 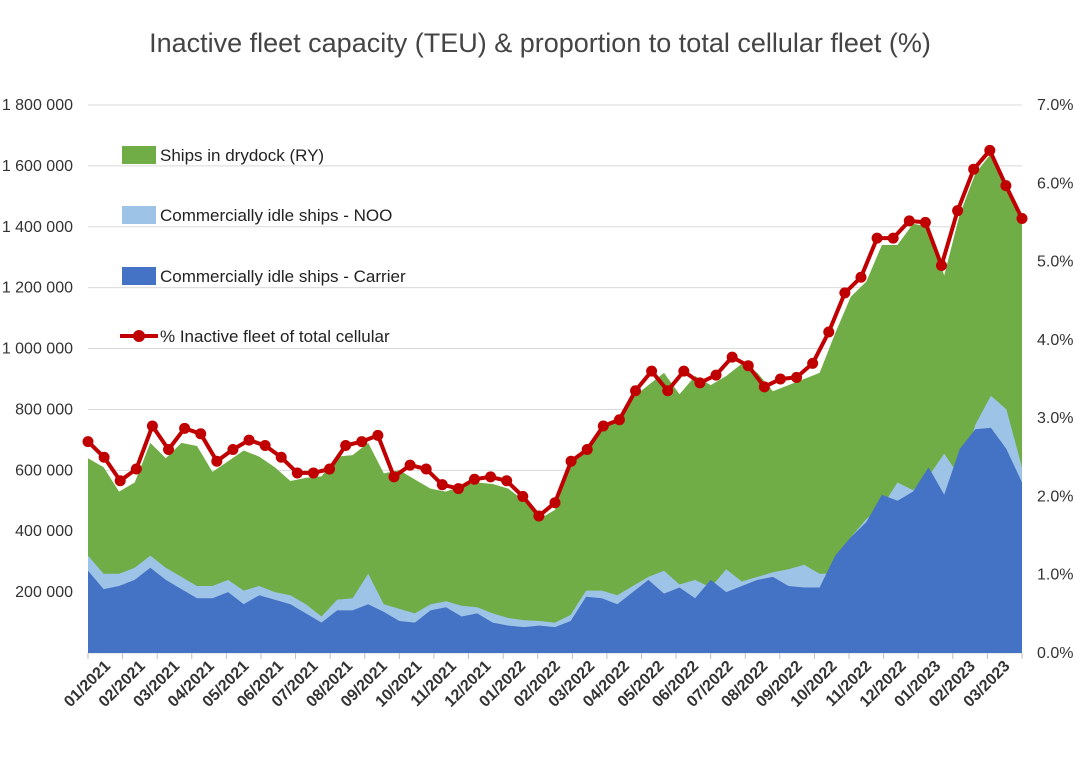 What do you see at coordinates (1055, 379) in the screenshot?
I see `right-y-axis: 7.0% 6.0% 5.0% 4.0% 3.0% 2.0% 1.0% 0.0%` at bounding box center [1055, 379].